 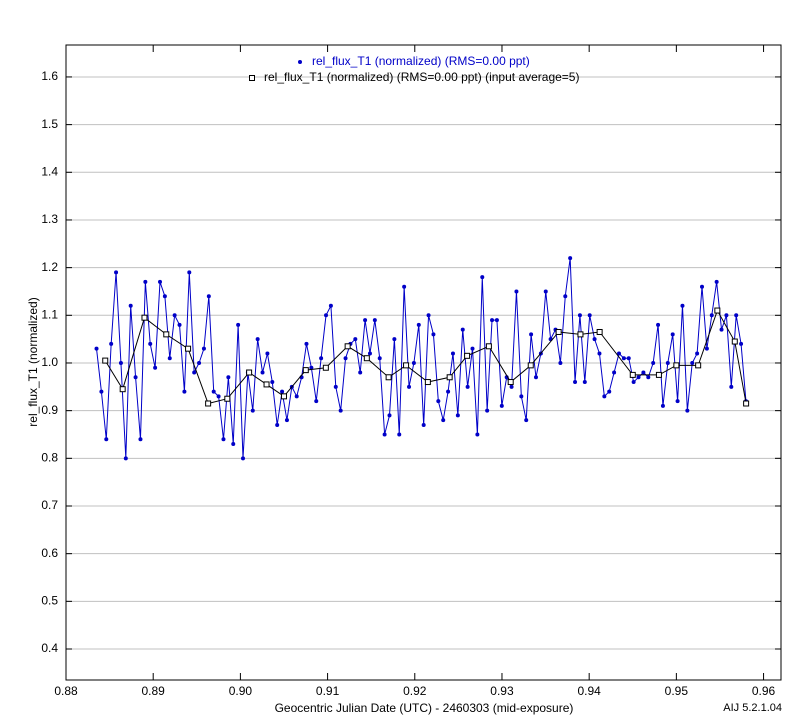 What do you see at coordinates (328, 691) in the screenshot?
I see `x-tick-label: 0.91` at bounding box center [328, 691].